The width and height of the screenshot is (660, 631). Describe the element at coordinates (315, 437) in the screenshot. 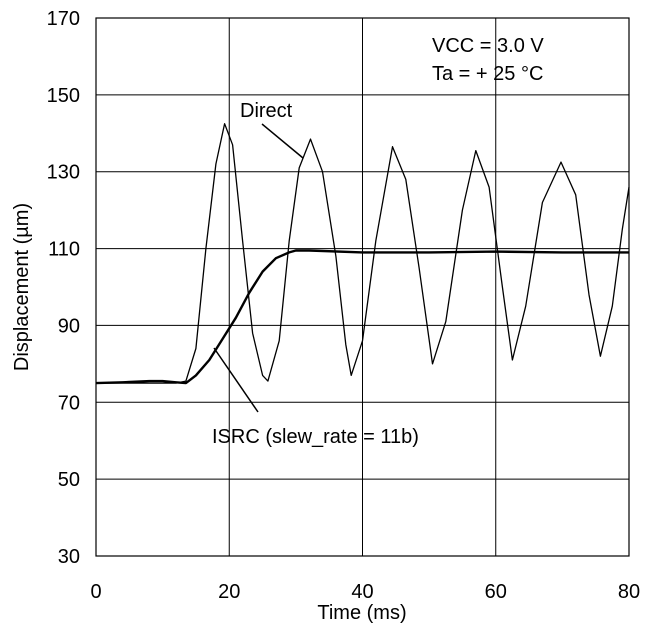

I see `label-isrc: ISRC (slew_rate = 11b)` at that location.